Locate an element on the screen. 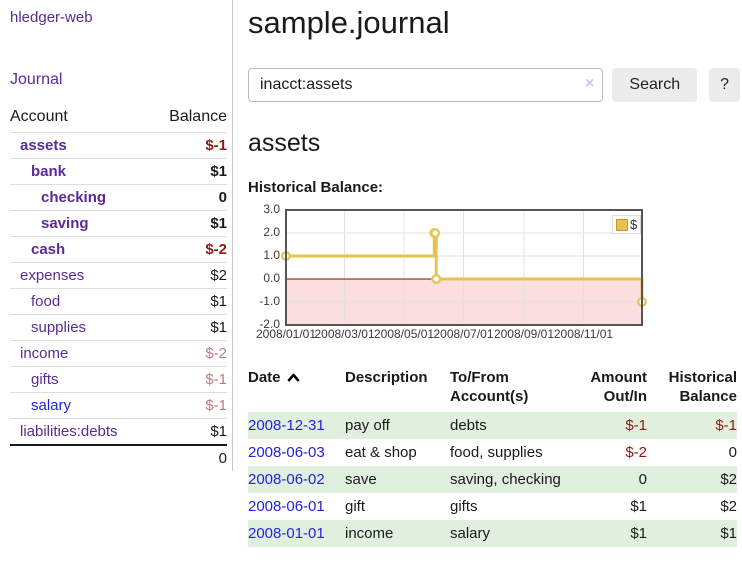 Image resolution: width=742 pixels, height=582 pixels. transaction-amount: $-2 is located at coordinates (636, 452).